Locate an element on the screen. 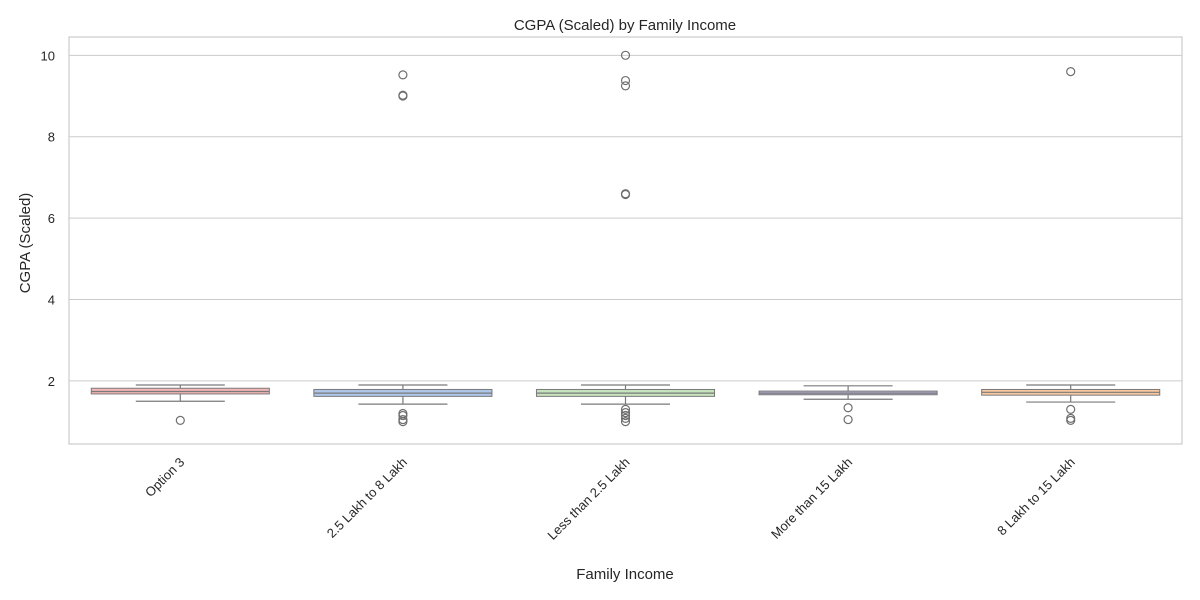 The width and height of the screenshot is (1200, 600). chart-title: CGPA (Scaled) by Family Income is located at coordinates (625, 25).